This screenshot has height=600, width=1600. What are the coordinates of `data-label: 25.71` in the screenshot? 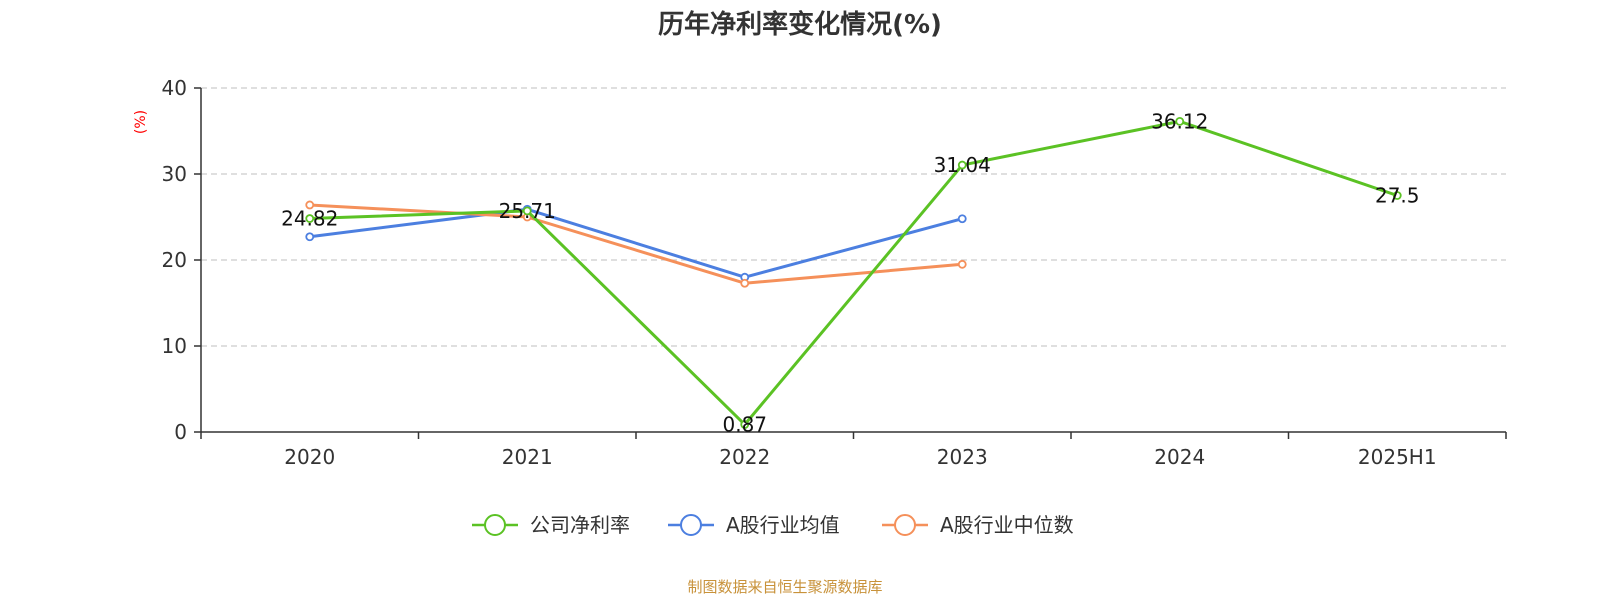 It's located at (527, 211).